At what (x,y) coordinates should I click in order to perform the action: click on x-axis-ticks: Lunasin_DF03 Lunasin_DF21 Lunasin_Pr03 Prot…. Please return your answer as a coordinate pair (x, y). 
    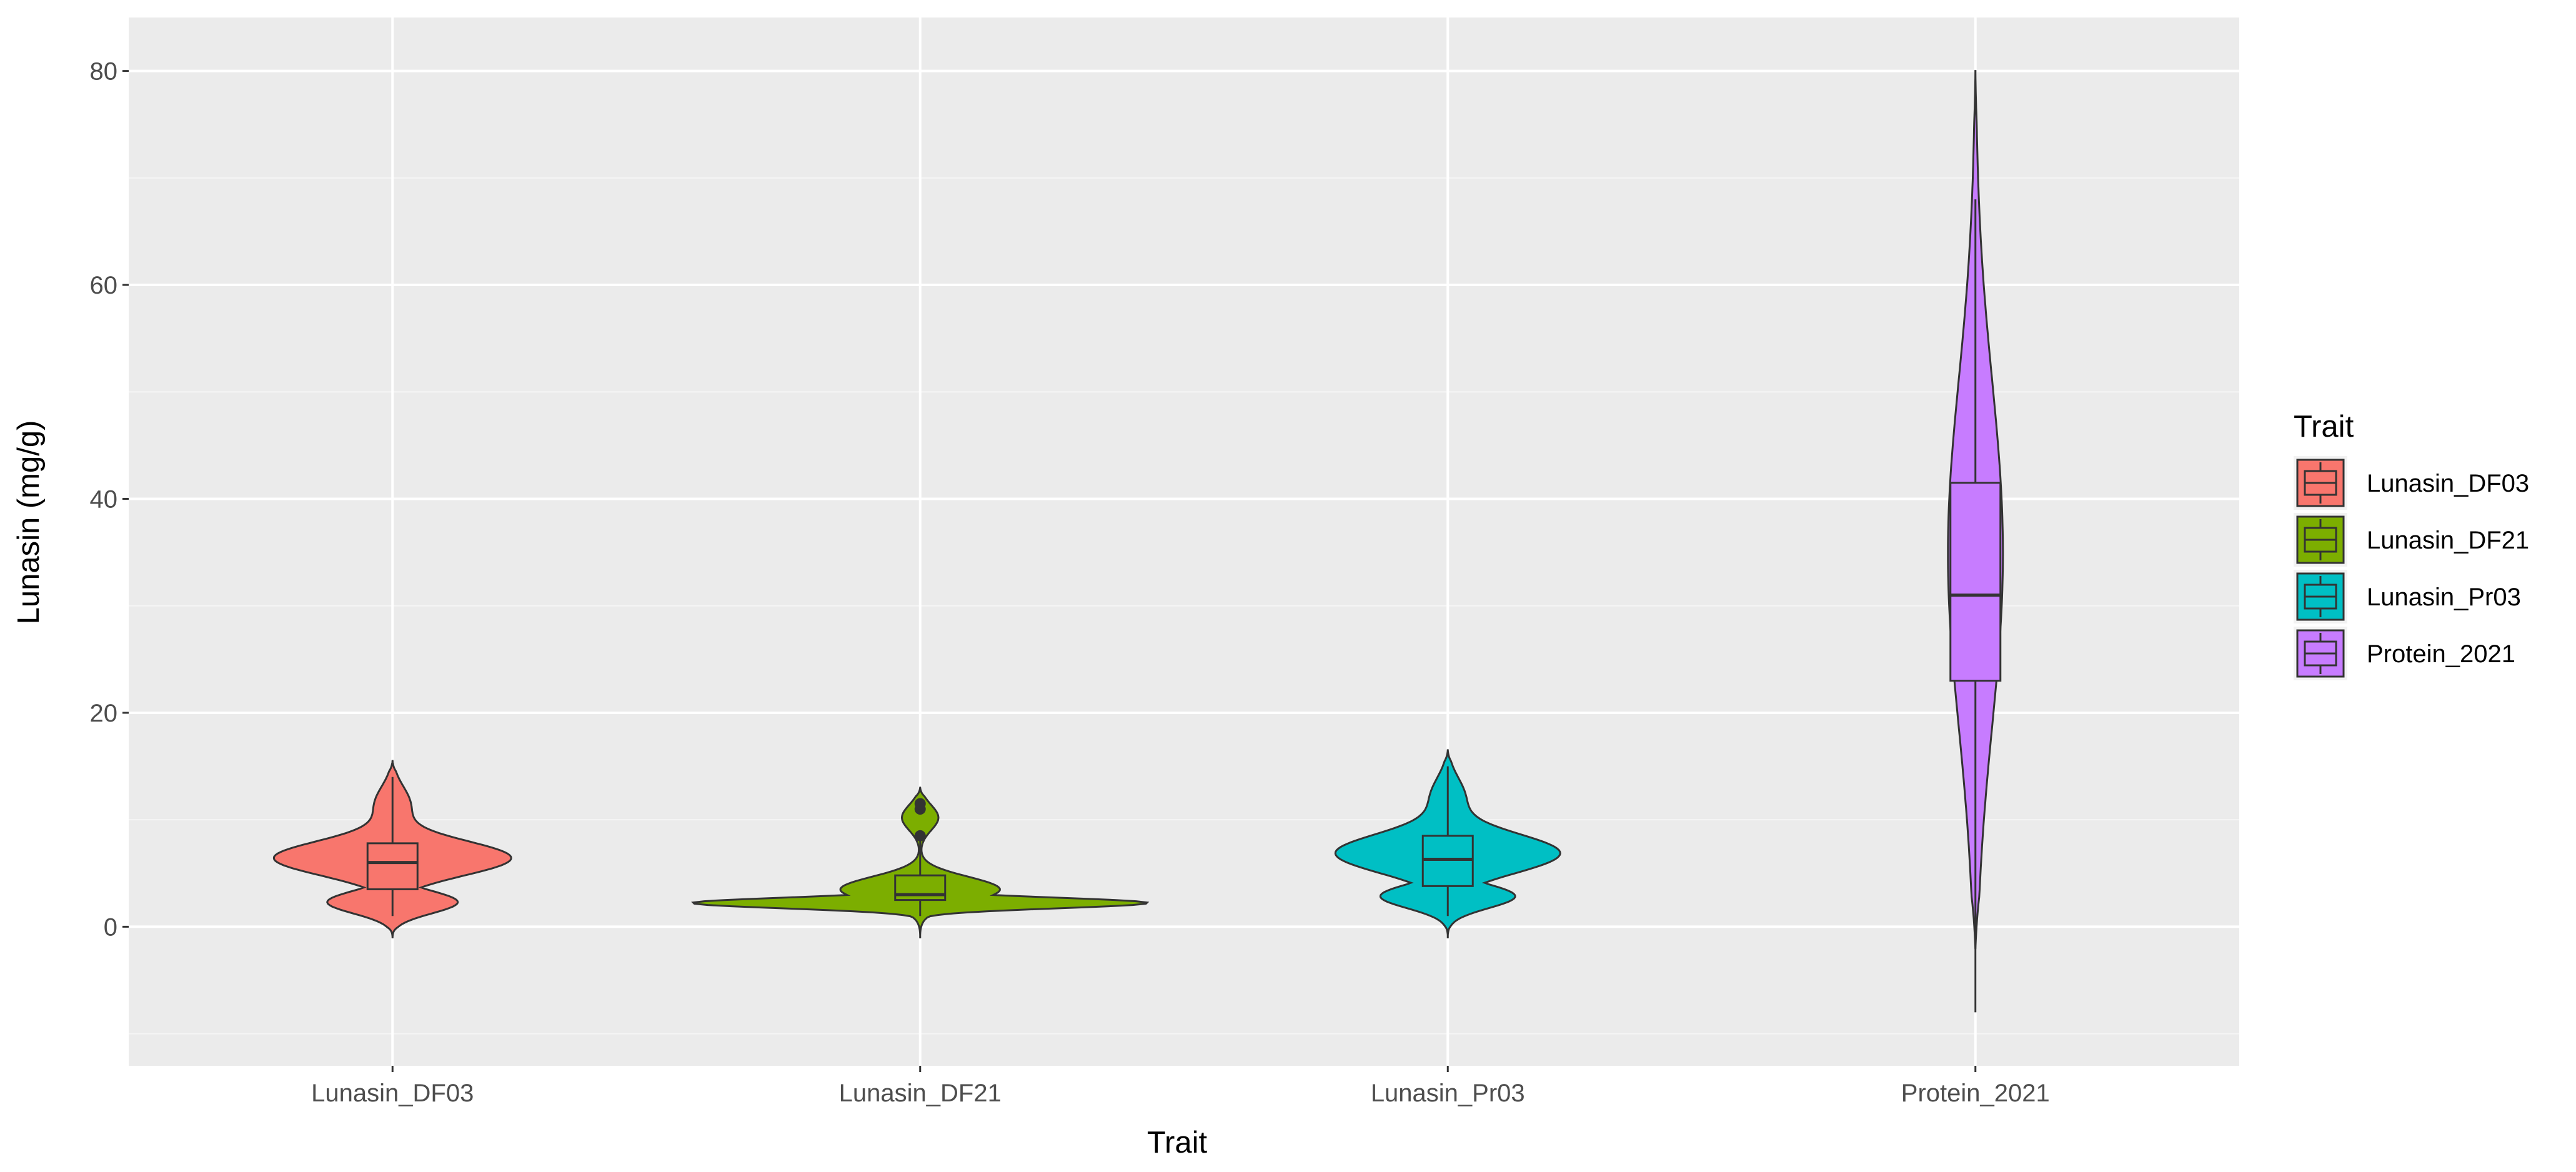
    Looking at the image, I should click on (1180, 1086).